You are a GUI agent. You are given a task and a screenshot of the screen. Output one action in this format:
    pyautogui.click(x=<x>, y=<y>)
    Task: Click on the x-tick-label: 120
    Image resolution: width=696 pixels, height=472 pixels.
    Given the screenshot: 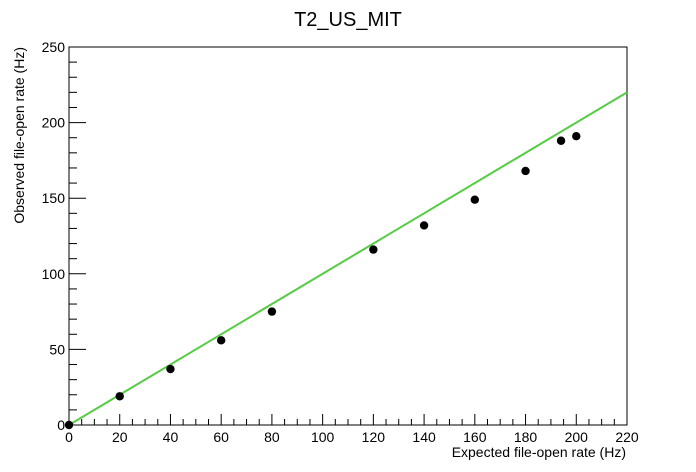 What is the action you would take?
    pyautogui.click(x=374, y=437)
    